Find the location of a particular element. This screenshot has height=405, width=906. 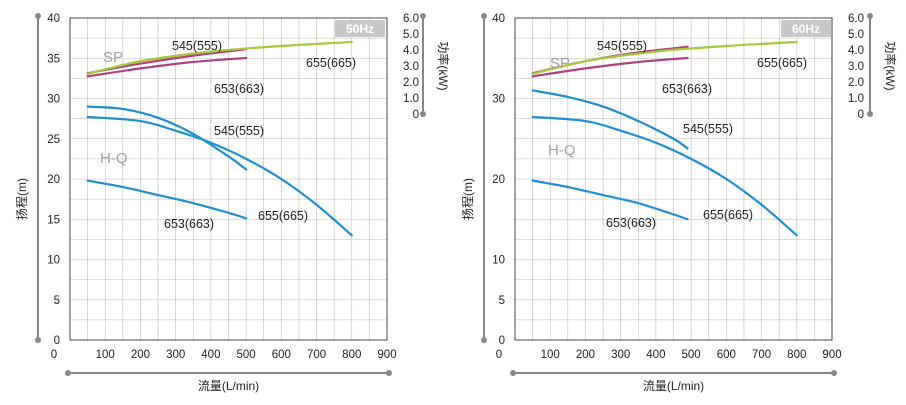

x-tick-label: 0 is located at coordinates (54, 355).